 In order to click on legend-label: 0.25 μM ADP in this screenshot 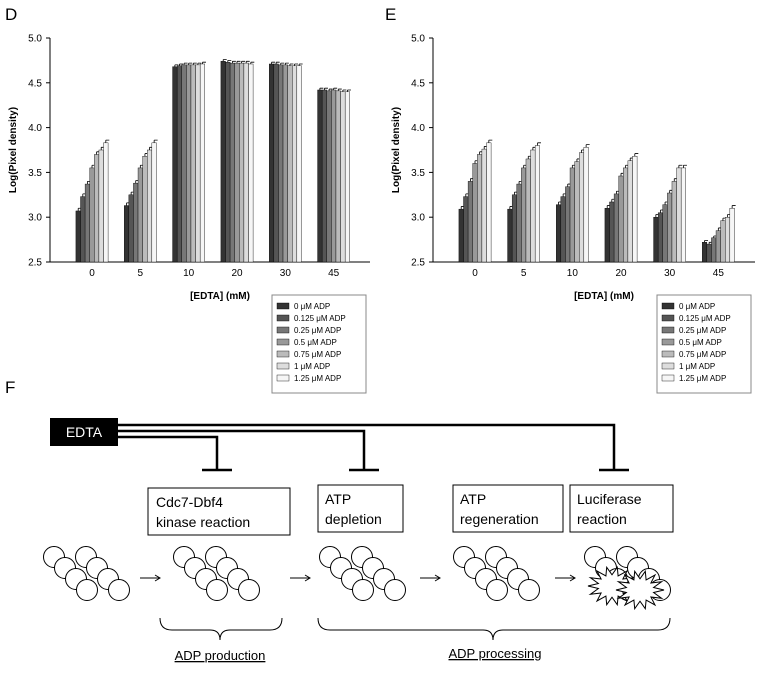, I will do `click(317, 330)`.